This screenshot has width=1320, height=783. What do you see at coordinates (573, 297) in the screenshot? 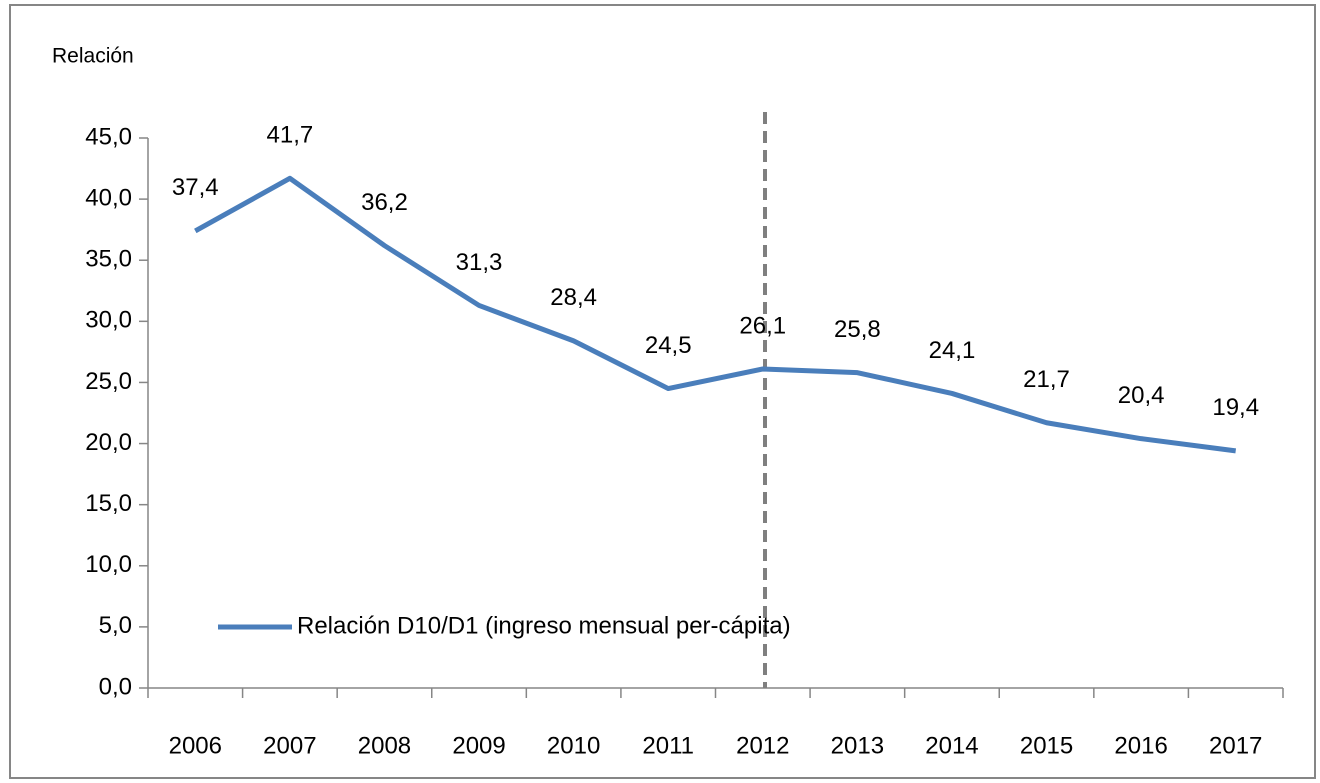
I see `data-label: 28,4` at bounding box center [573, 297].